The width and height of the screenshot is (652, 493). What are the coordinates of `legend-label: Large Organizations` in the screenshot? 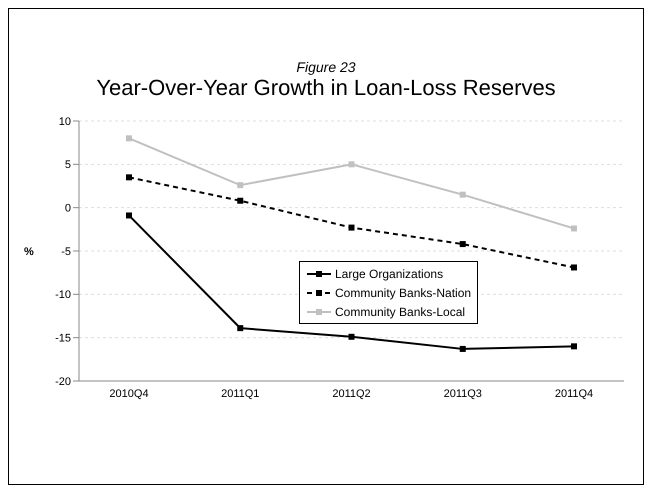 It's located at (389, 273).